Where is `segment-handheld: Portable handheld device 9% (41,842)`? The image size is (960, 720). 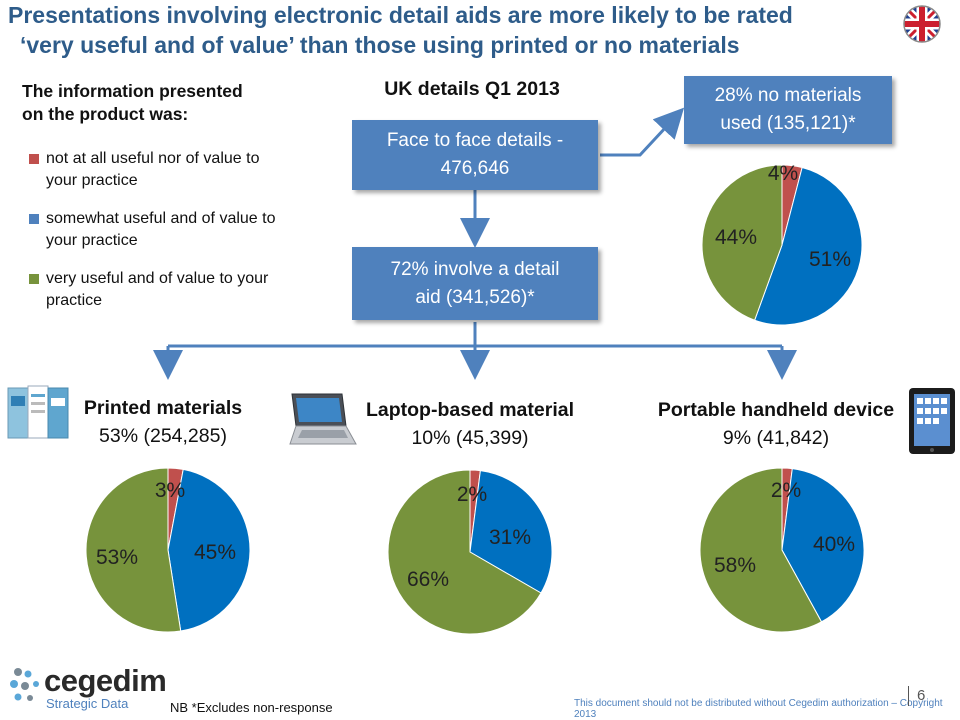
segment-handheld: Portable handheld device 9% (41,842) is located at coordinates (776, 424).